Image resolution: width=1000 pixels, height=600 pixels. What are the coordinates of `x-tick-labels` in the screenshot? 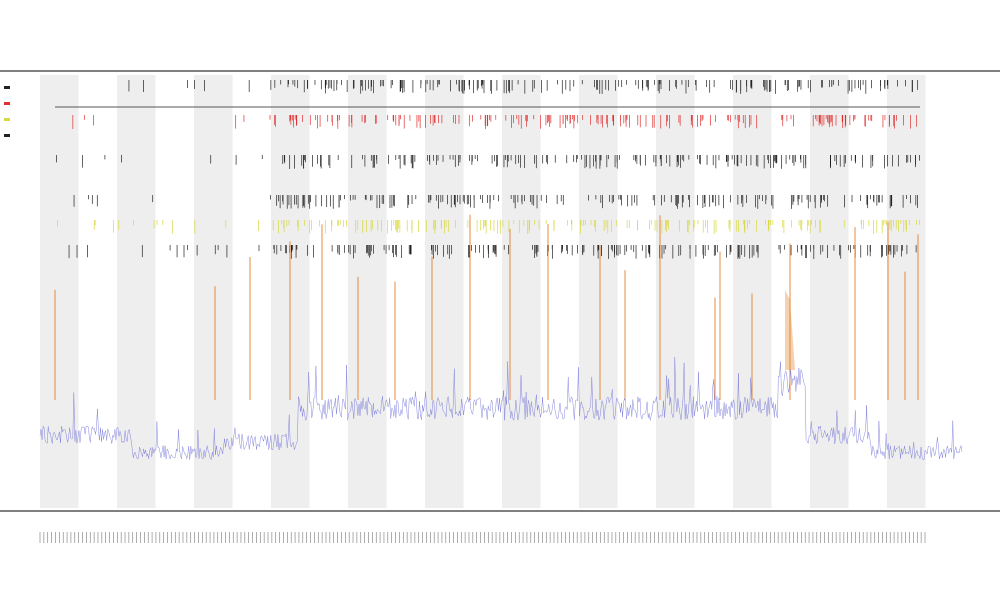 It's located at (482, 537).